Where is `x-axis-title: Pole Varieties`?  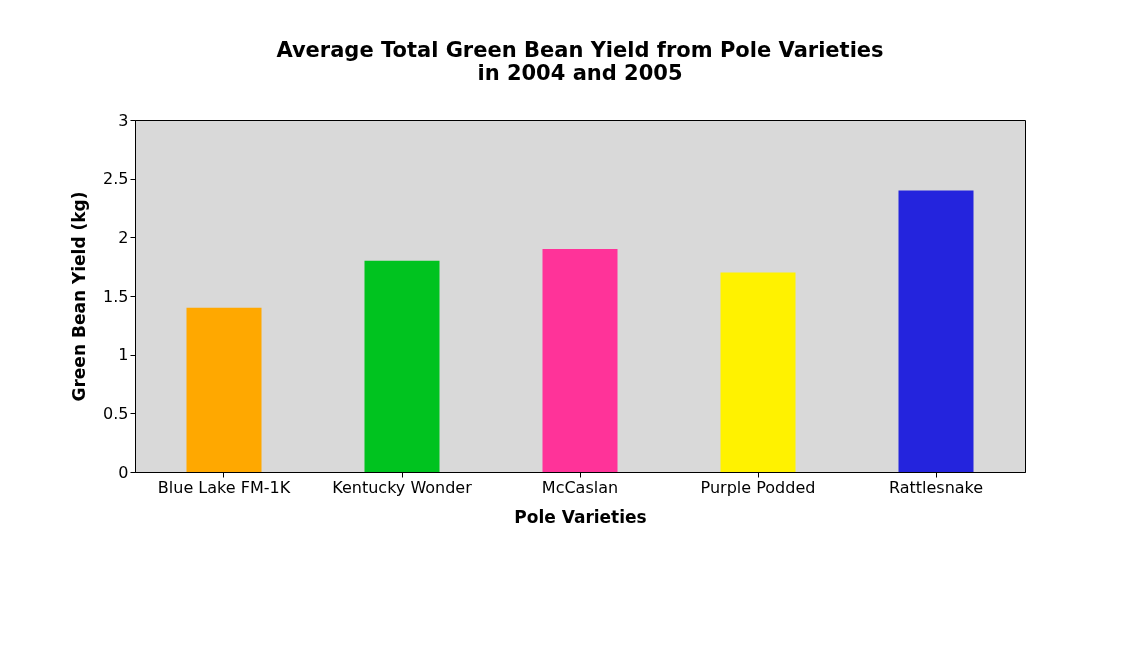
x-axis-title: Pole Varieties is located at coordinates (580, 516).